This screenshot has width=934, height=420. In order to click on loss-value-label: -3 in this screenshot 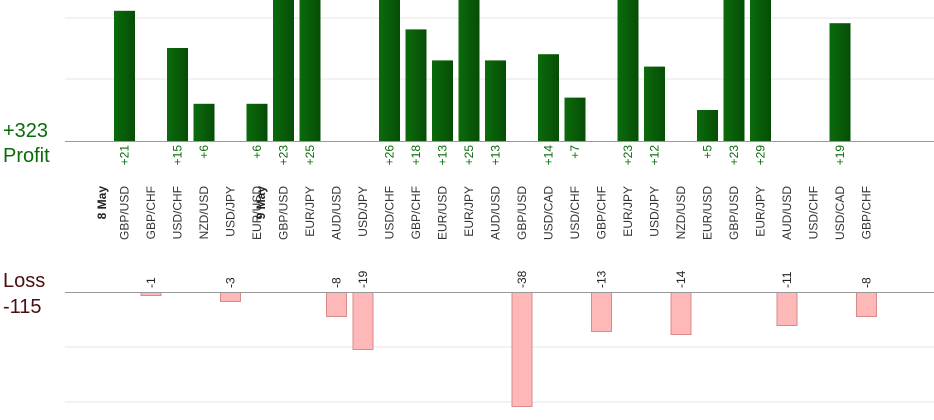, I will do `click(231, 282)`.